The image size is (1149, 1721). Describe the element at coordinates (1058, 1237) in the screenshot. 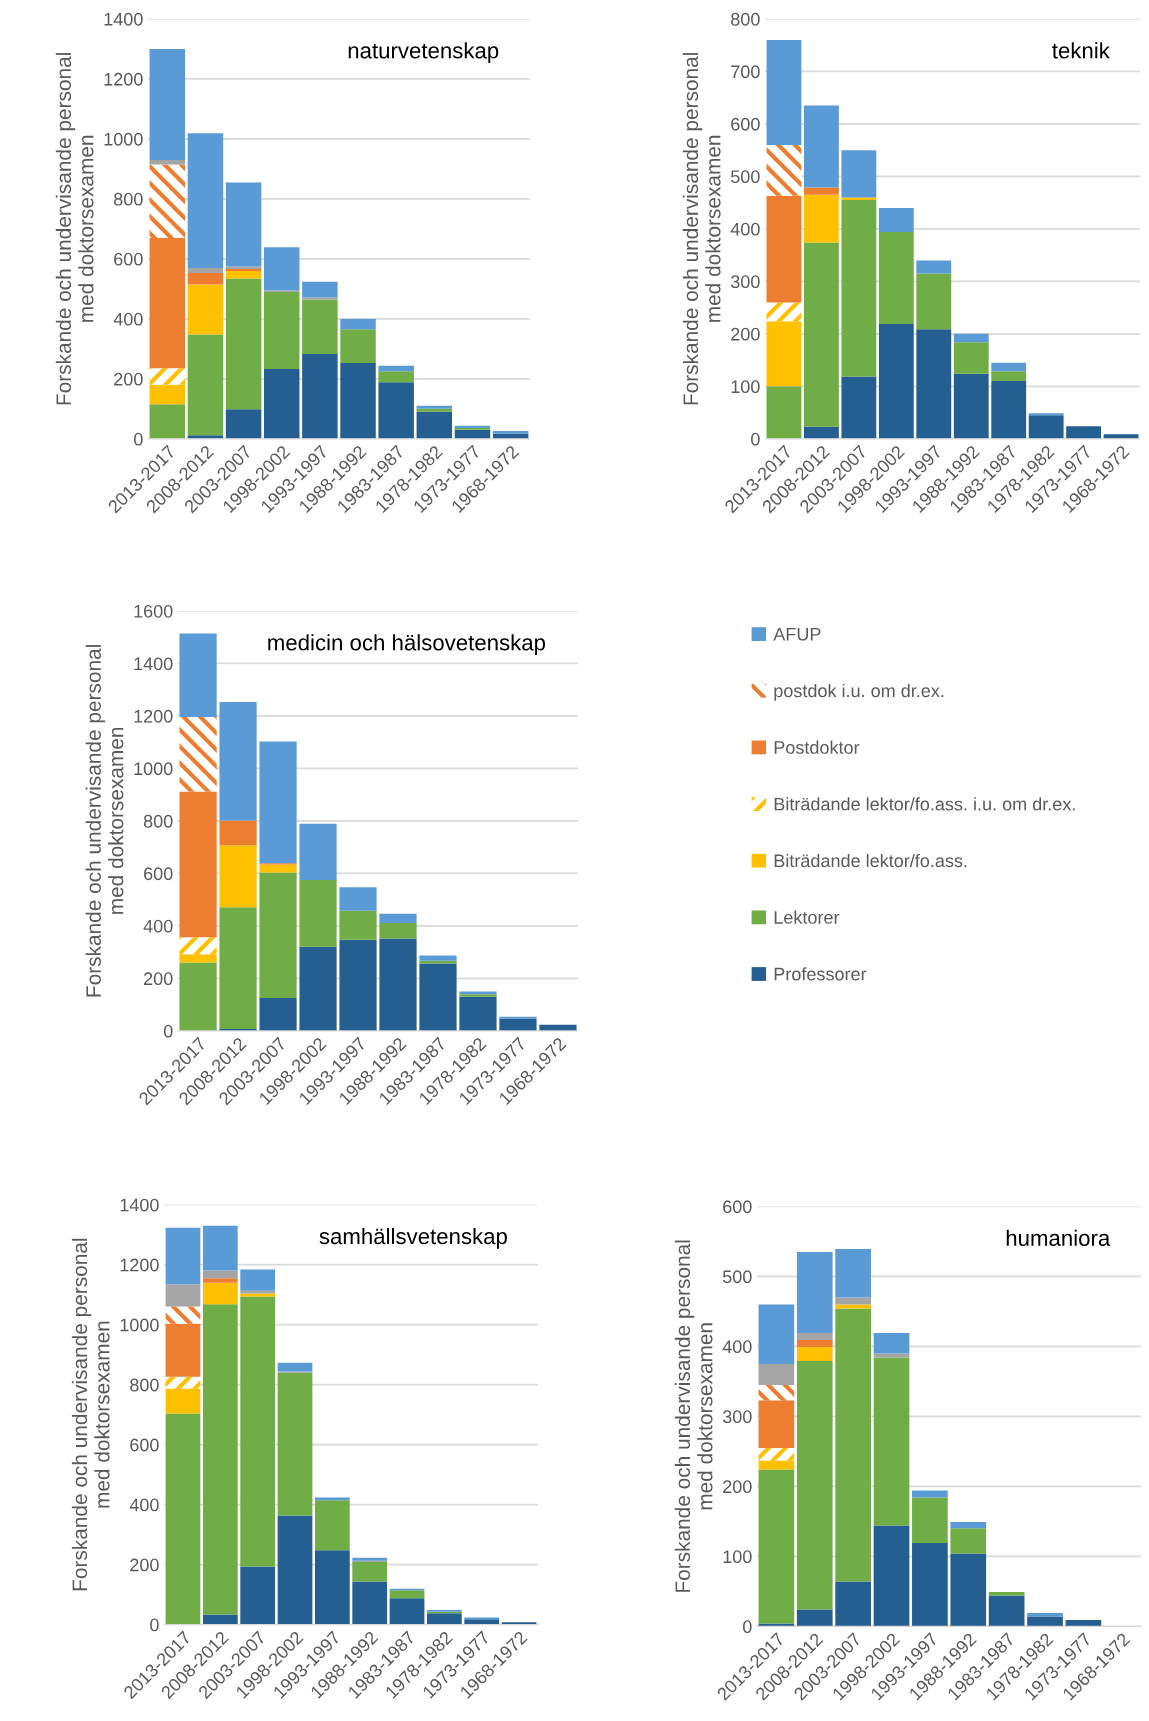

I see `text: humaniora` at that location.